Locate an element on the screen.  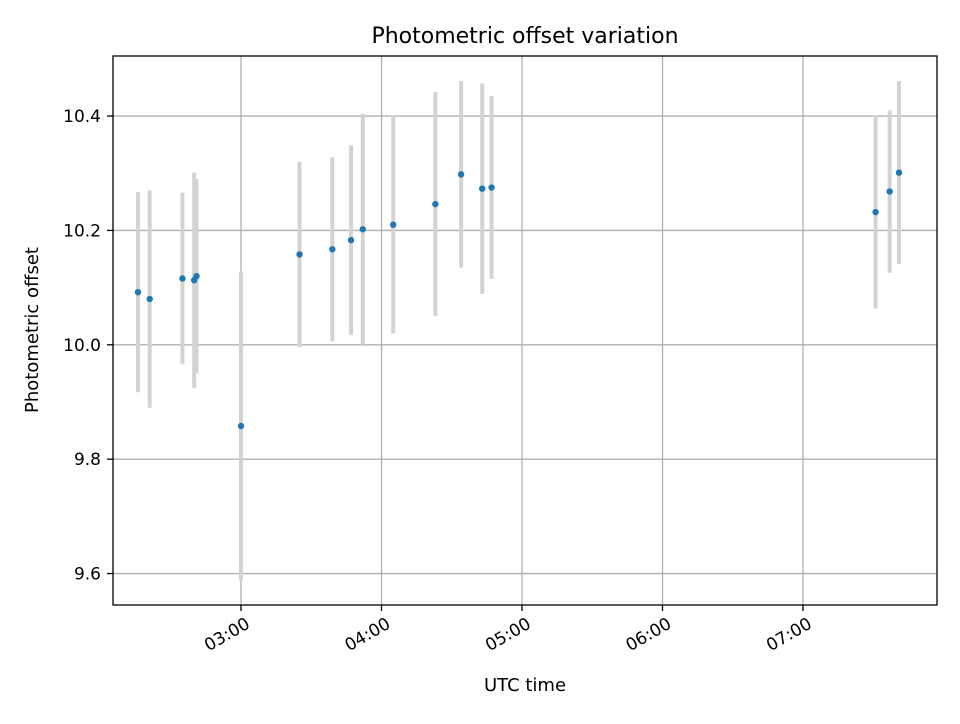
x-tick-label: 04:00 is located at coordinates (368, 635).